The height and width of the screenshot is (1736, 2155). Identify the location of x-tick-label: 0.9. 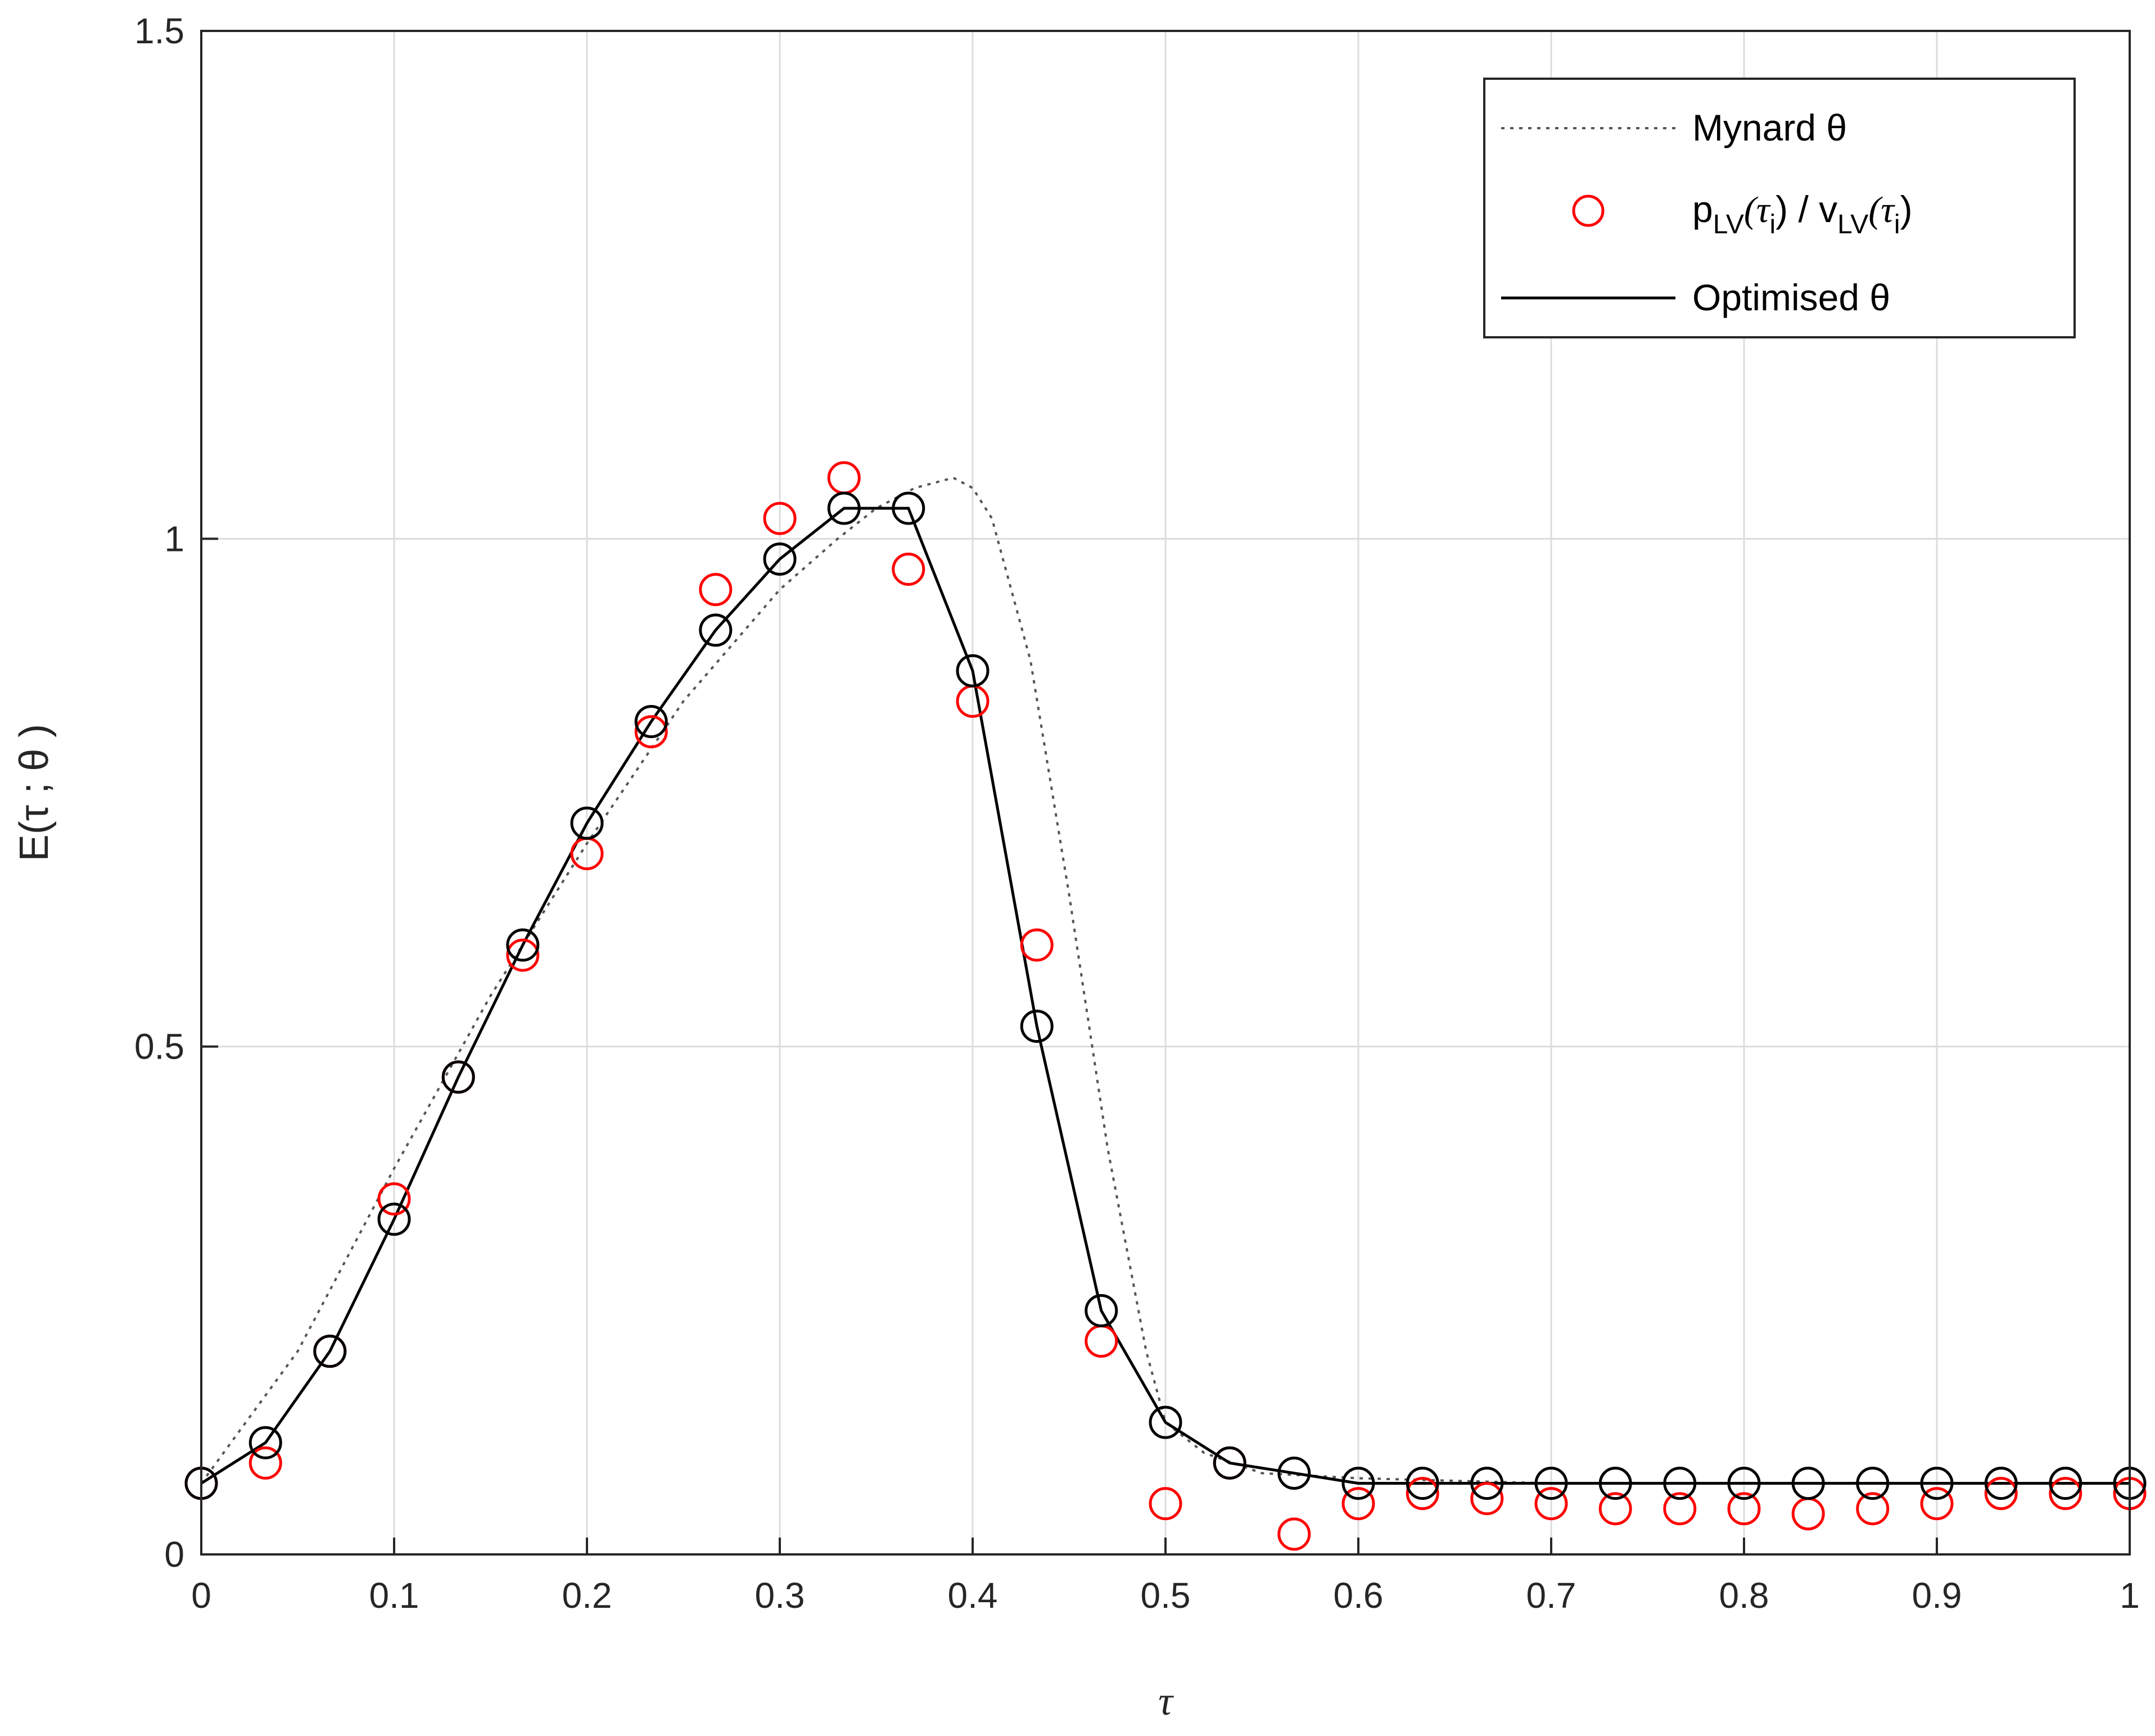
(1937, 1596).